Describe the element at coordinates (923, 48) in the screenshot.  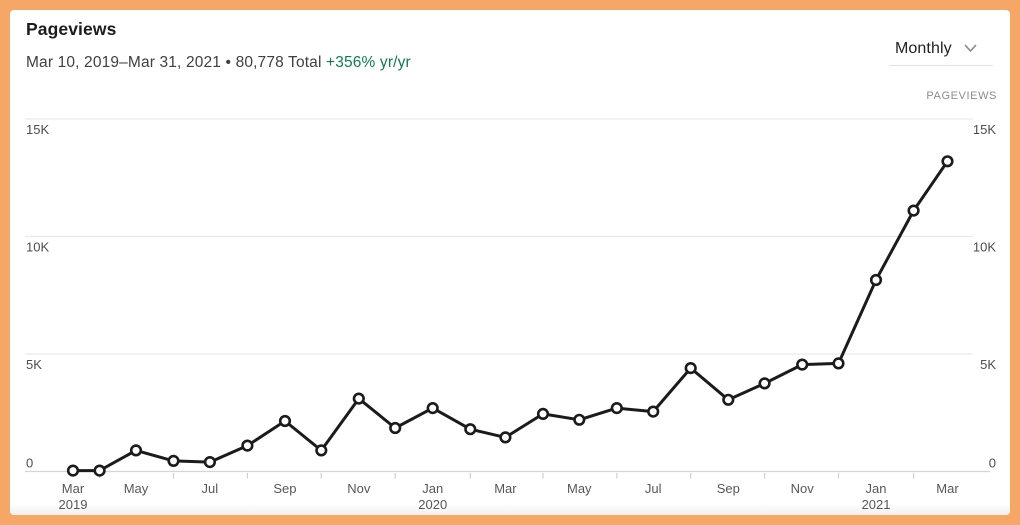
I see `interval-dropdown-label: Monthly` at that location.